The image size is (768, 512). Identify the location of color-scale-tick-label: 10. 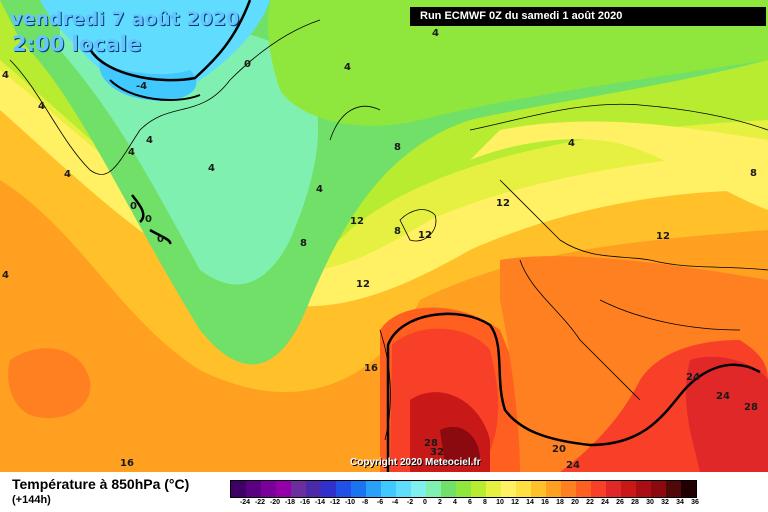
(500, 502).